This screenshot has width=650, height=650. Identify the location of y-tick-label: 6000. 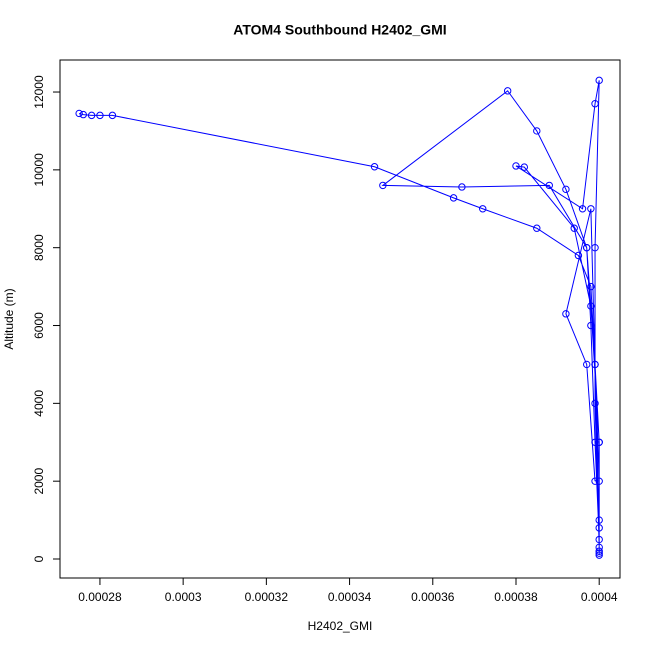
(39, 325).